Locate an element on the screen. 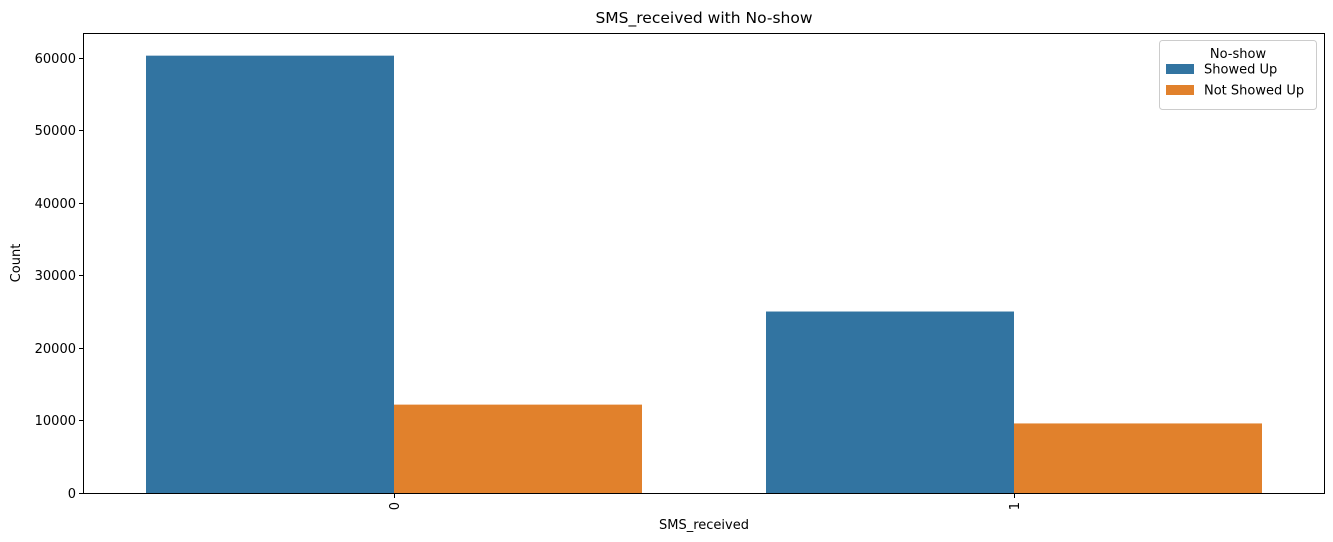  legend-swatch-not-showed-up is located at coordinates (1180, 90).